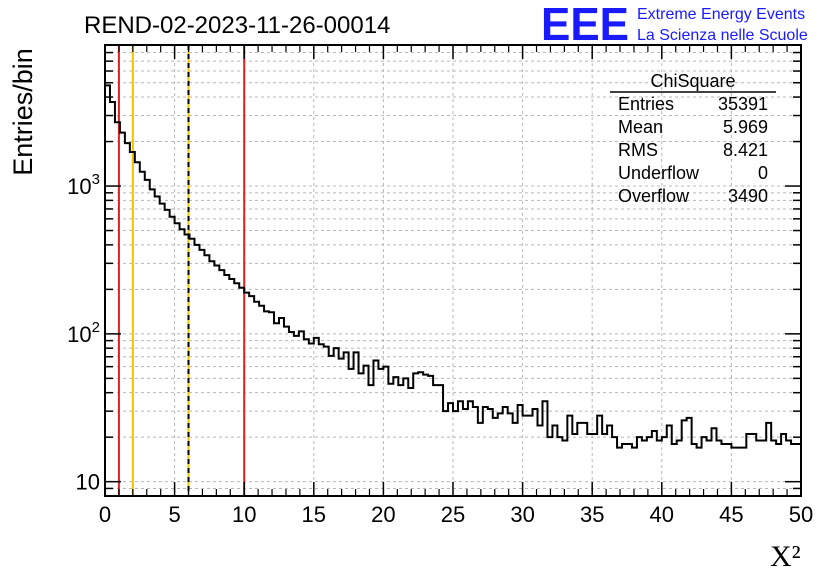 The width and height of the screenshot is (836, 572). I want to click on stats-label: Overflow, so click(654, 196).